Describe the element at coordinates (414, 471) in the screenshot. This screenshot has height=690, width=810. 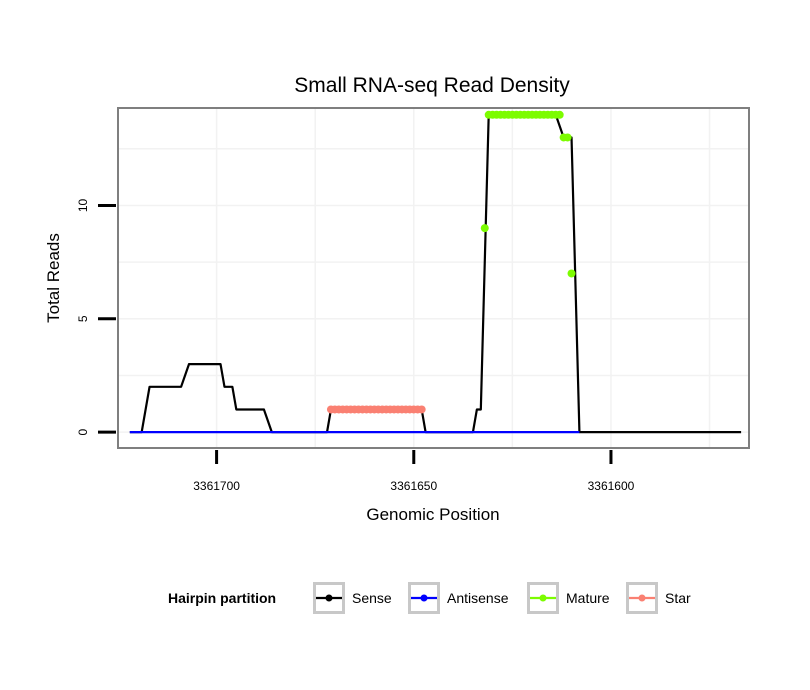
I see `x-axis: 3361700 3361650 3361600` at that location.